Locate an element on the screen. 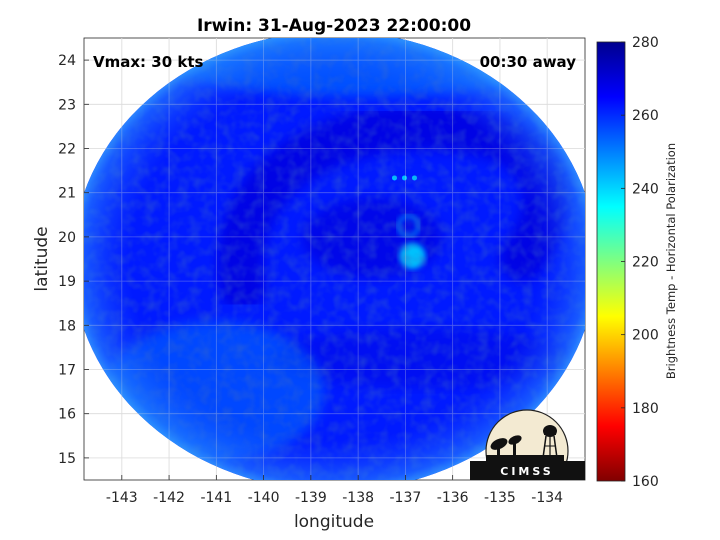  vmax-annotation: Vmax: 30 kts is located at coordinates (148, 62).